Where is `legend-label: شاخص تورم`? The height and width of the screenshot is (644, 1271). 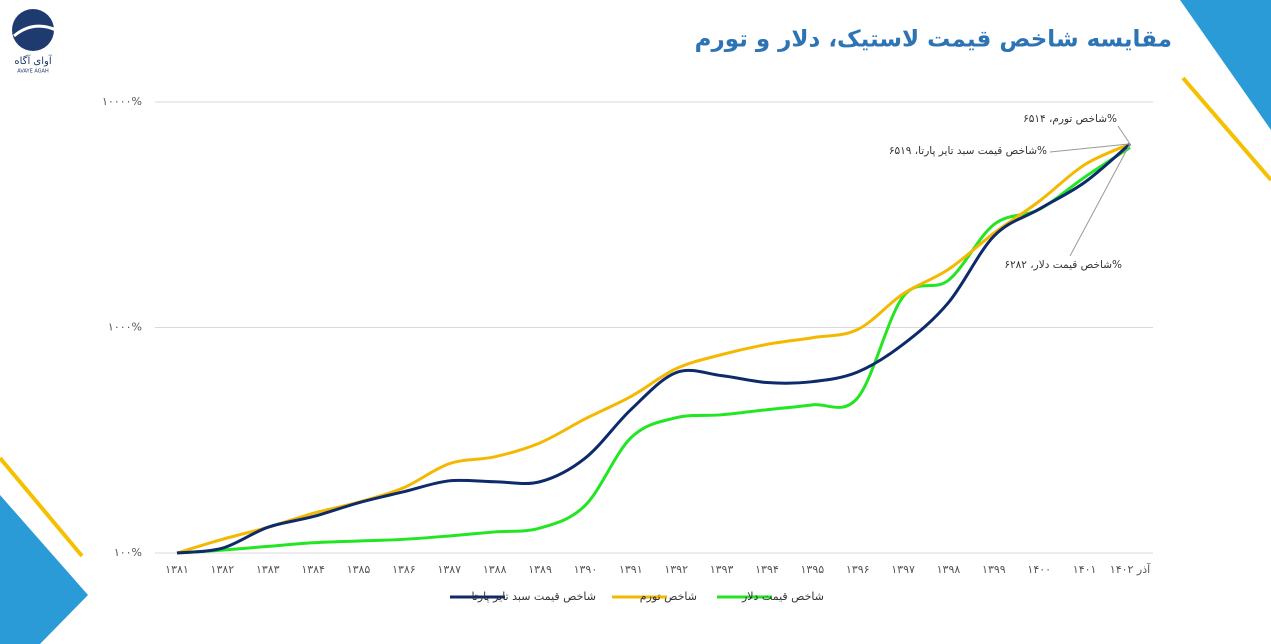 legend-label: شاخص تورم is located at coordinates (668, 596).